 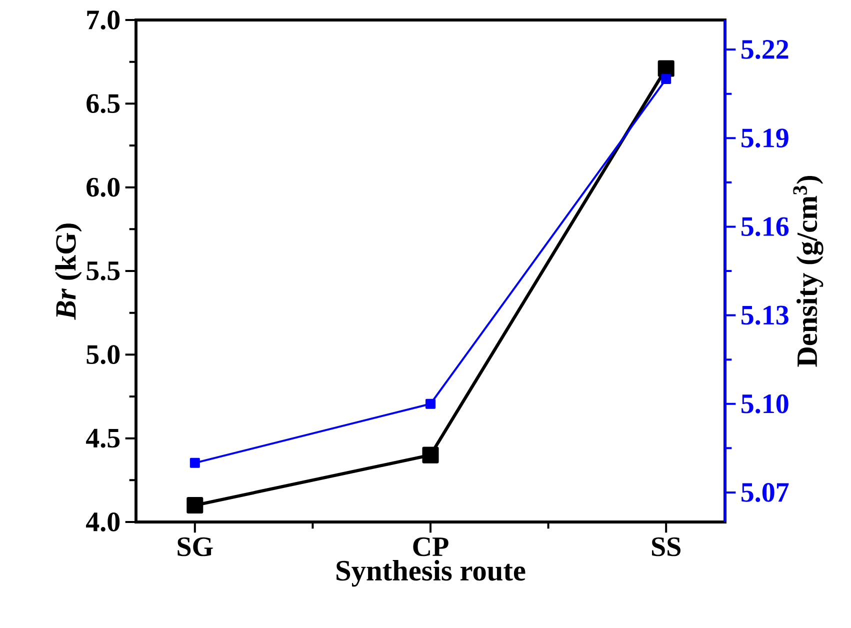 What do you see at coordinates (103, 104) in the screenshot?
I see `y-tick-label: 6.5` at bounding box center [103, 104].